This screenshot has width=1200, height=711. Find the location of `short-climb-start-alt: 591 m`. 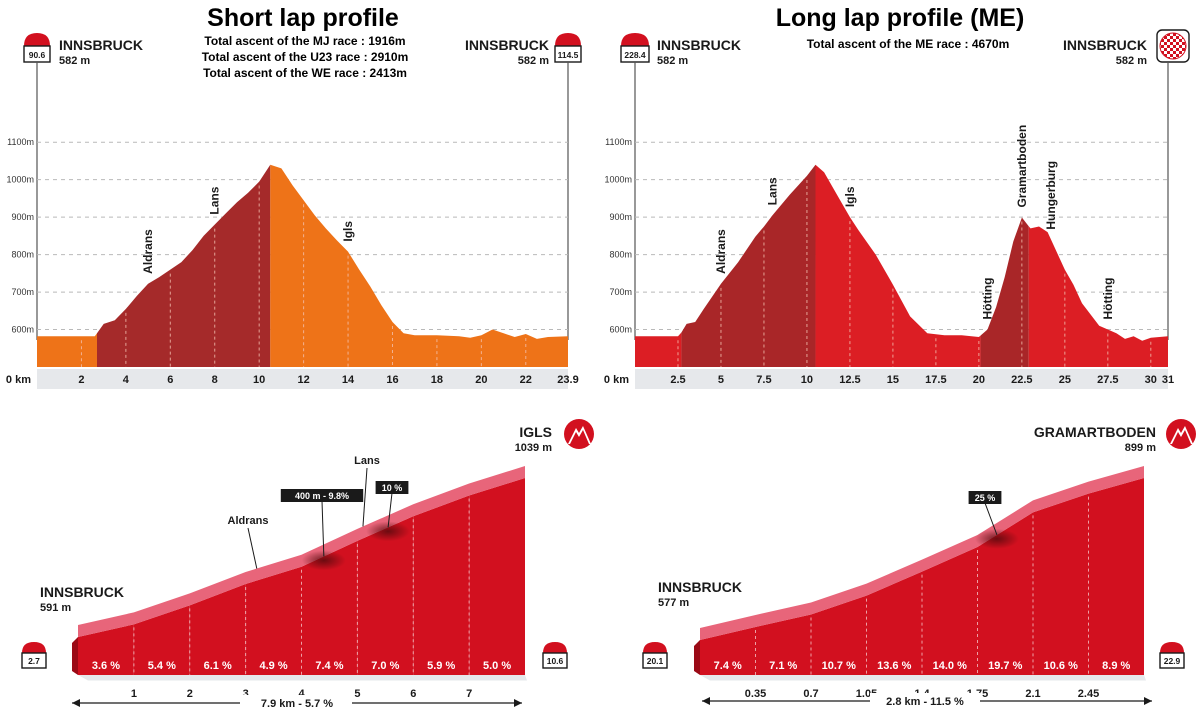

short-climb-start-alt: 591 m is located at coordinates (55, 608).